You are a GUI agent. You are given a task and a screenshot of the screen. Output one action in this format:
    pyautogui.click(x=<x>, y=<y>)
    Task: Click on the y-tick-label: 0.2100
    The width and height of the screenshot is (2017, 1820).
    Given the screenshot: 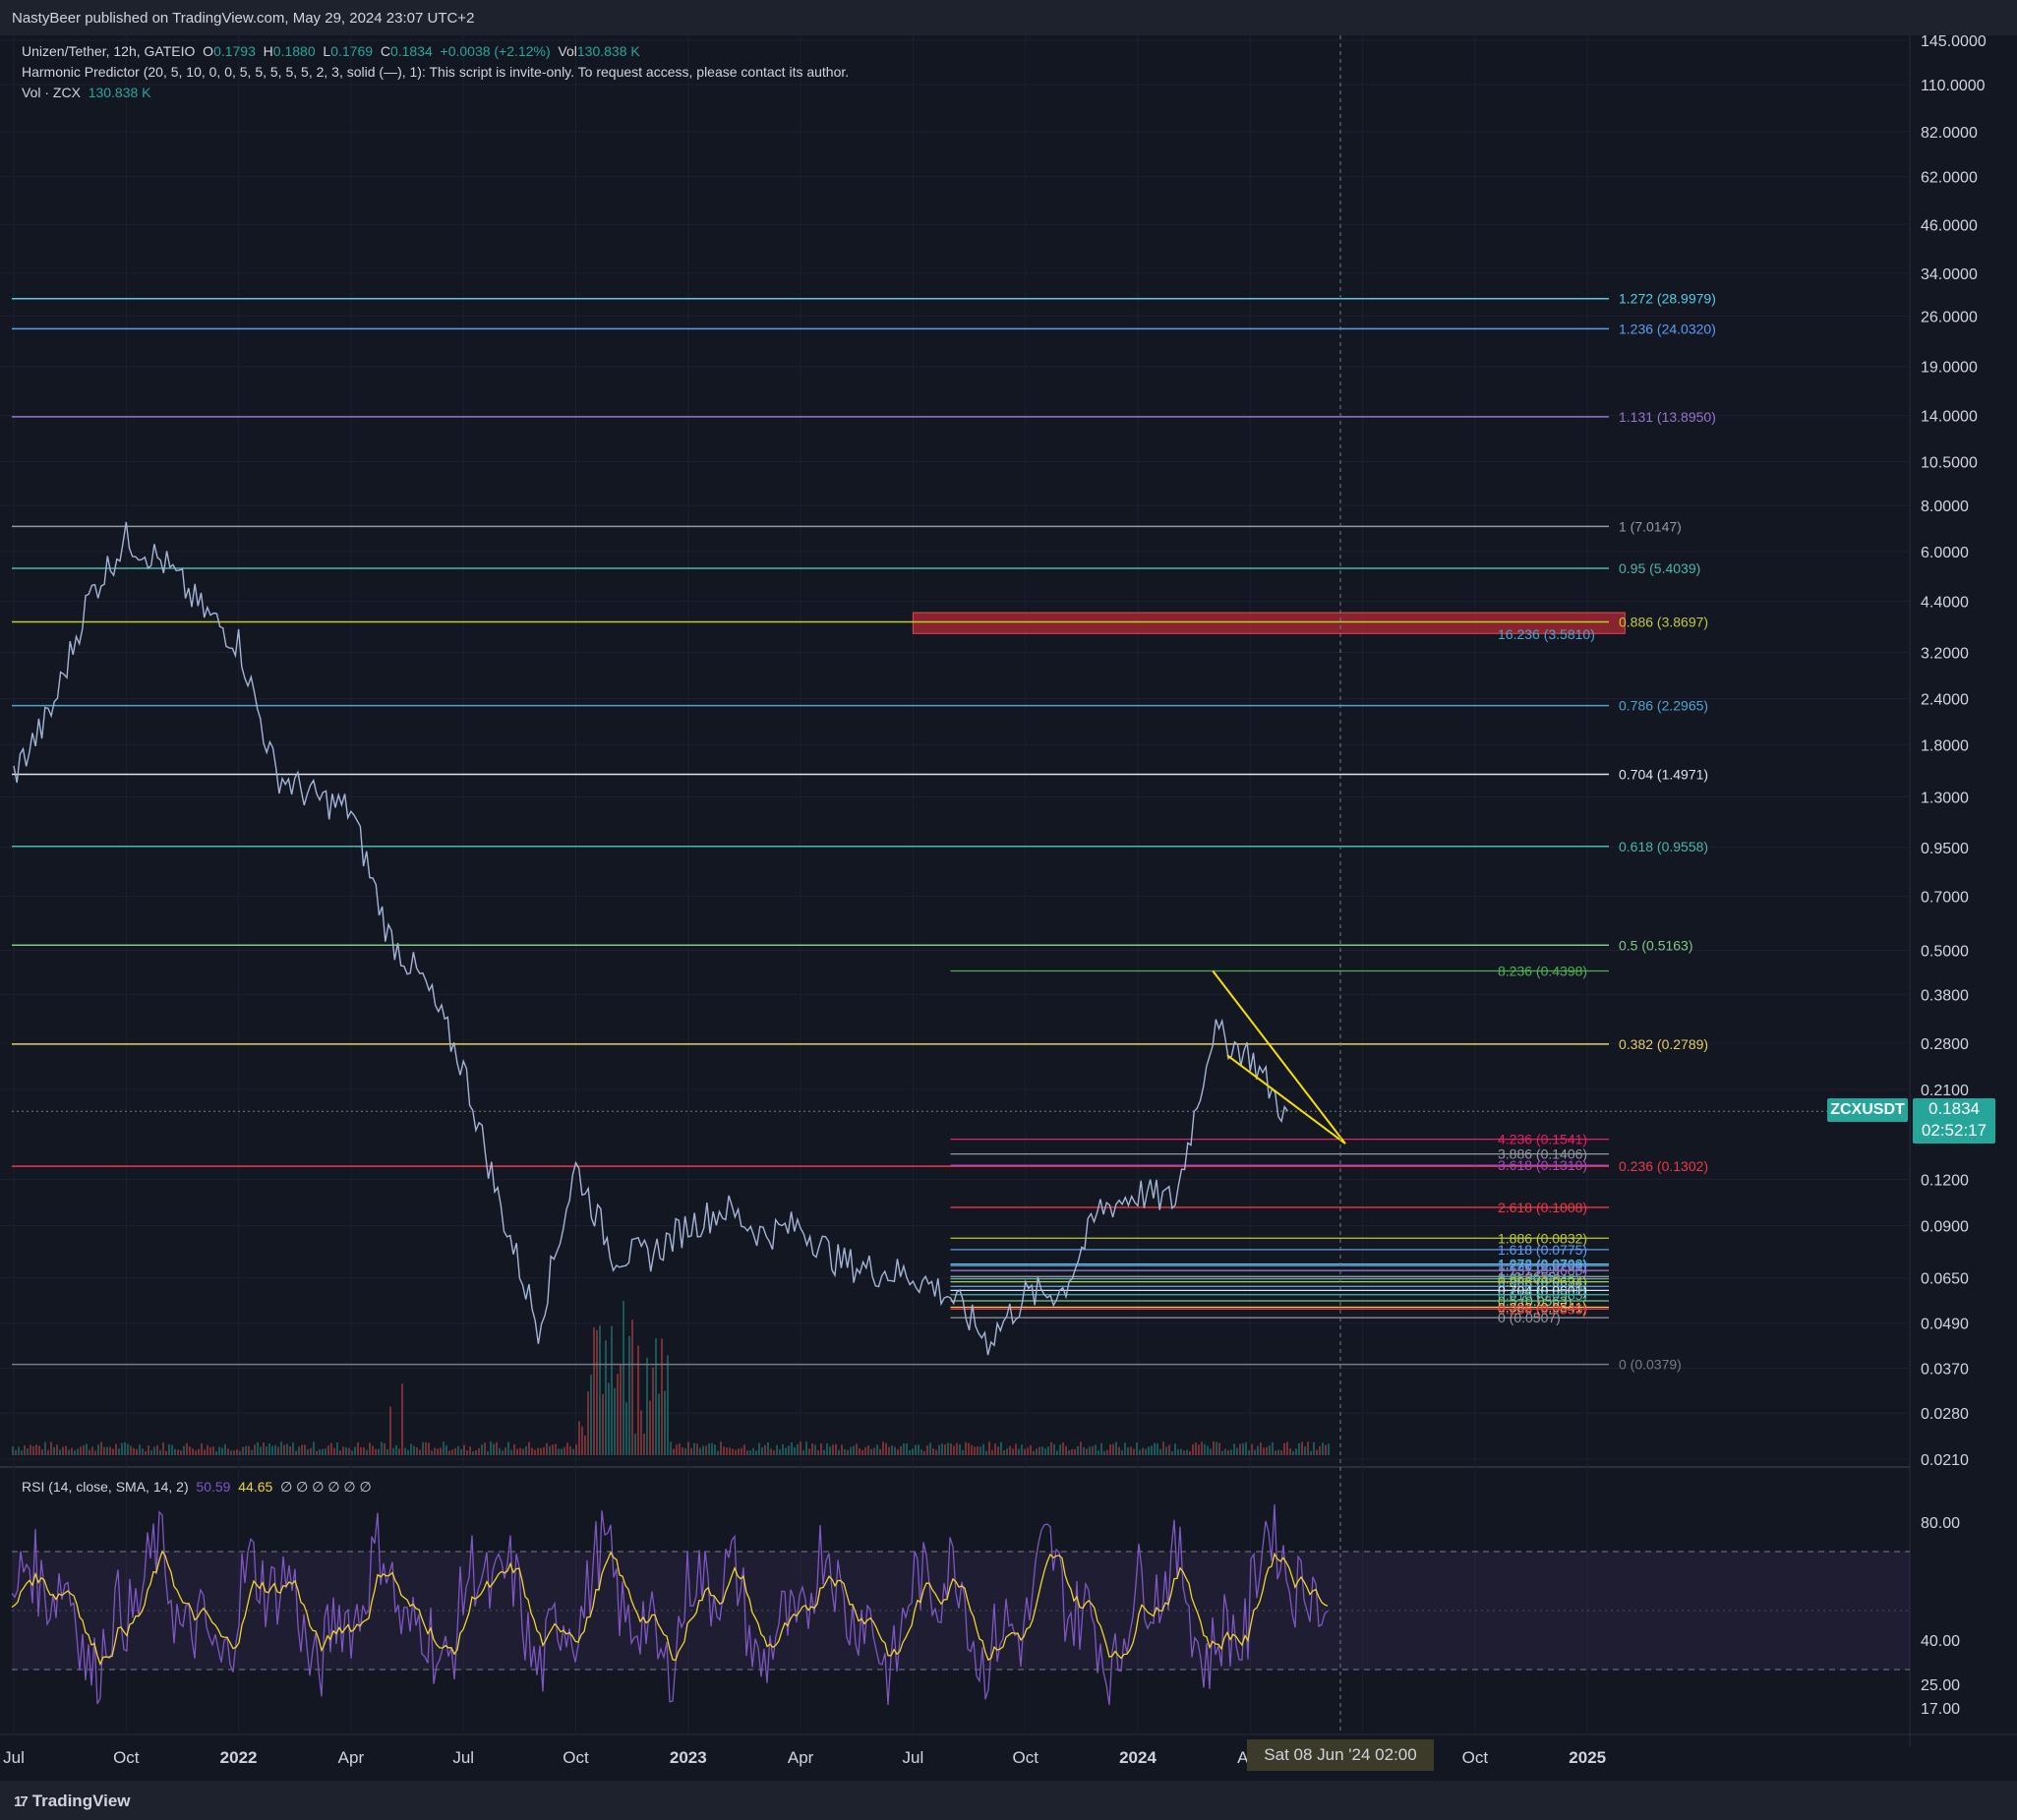 What is the action you would take?
    pyautogui.click(x=1945, y=1091)
    